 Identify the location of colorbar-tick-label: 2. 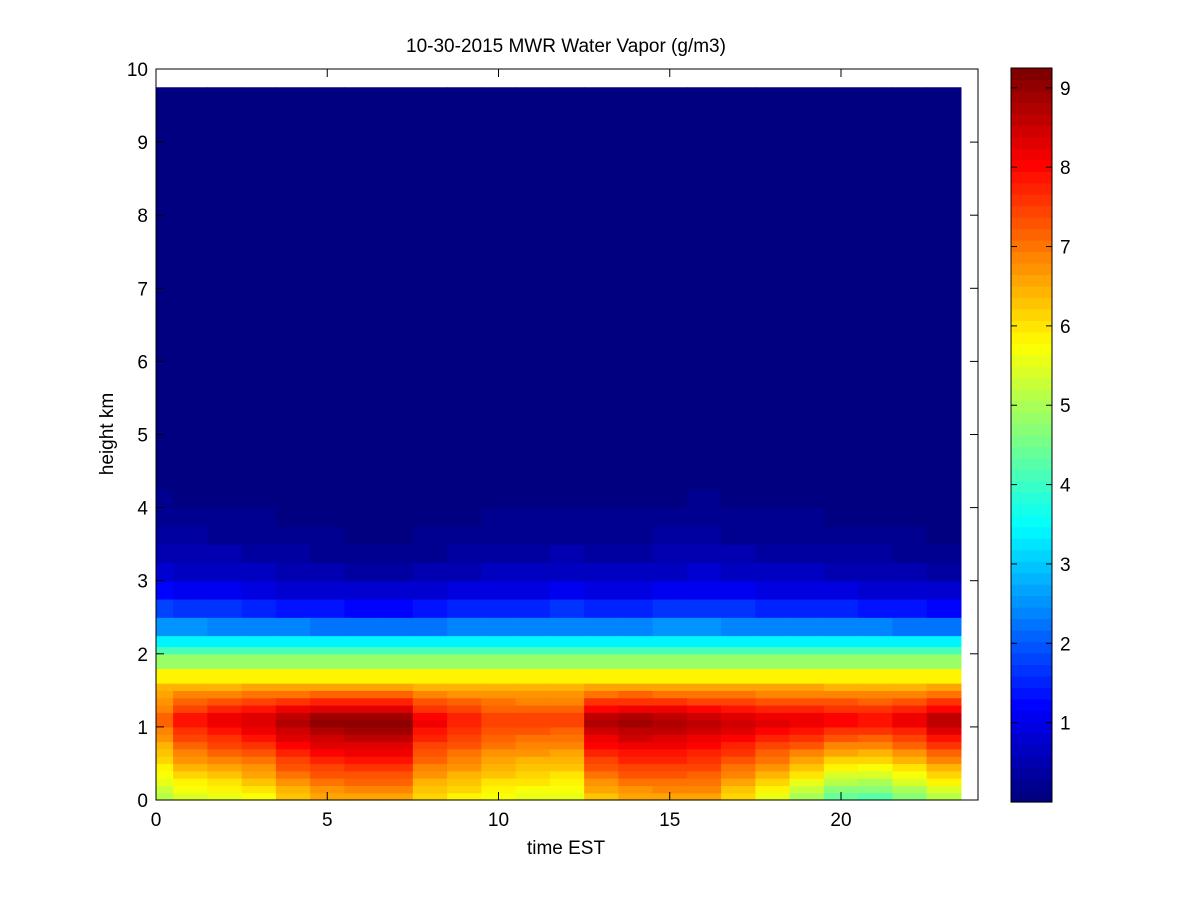
(1065, 644).